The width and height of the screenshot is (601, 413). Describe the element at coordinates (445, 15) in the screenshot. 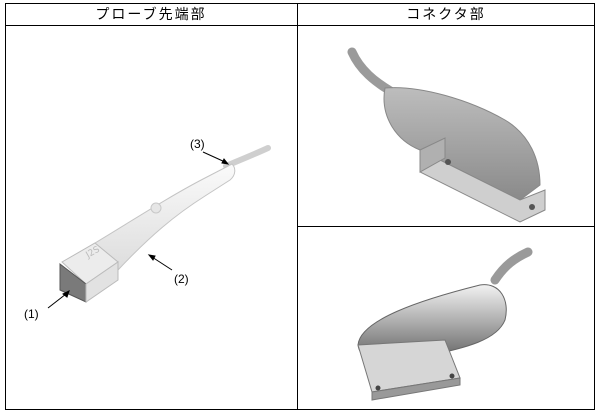

I see `header-cell: コネクタ部` at that location.